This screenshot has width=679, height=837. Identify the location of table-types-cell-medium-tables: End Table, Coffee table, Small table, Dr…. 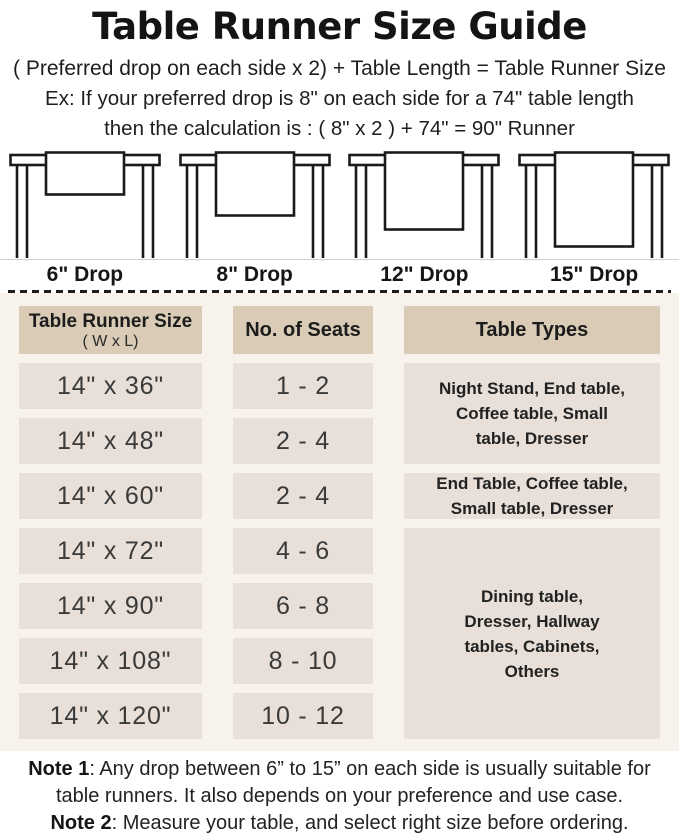
(532, 496).